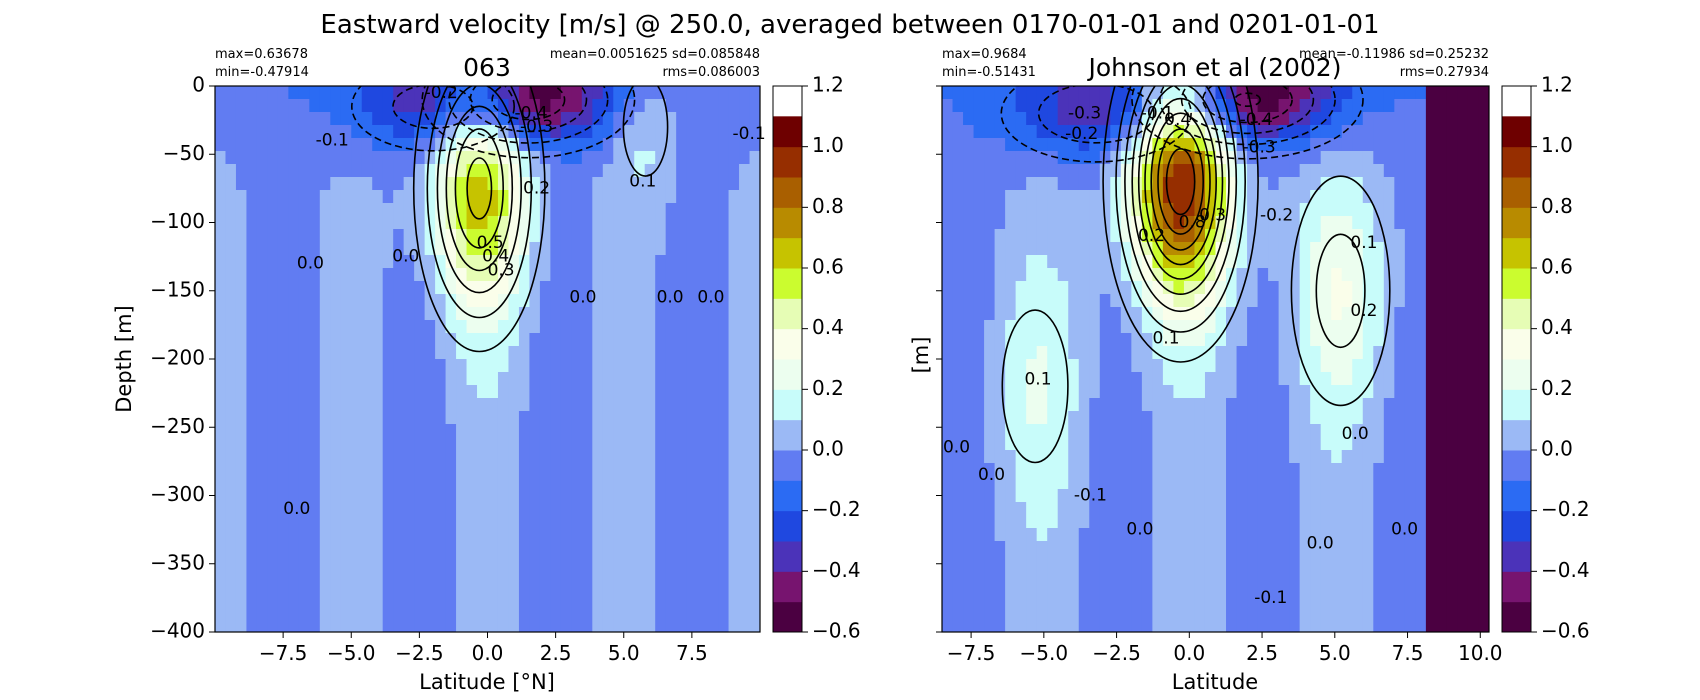 The height and width of the screenshot is (700, 1700). I want to click on contour-label: -0.2, so click(1276, 216).